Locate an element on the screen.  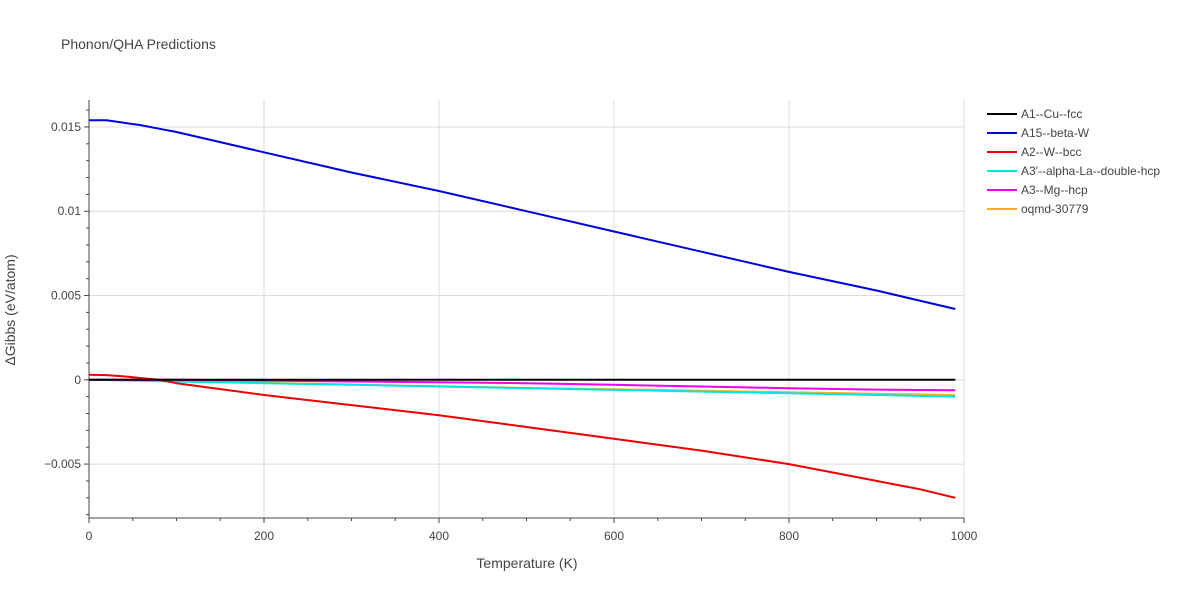
y-tick-label: 0.01 is located at coordinates (70, 211).